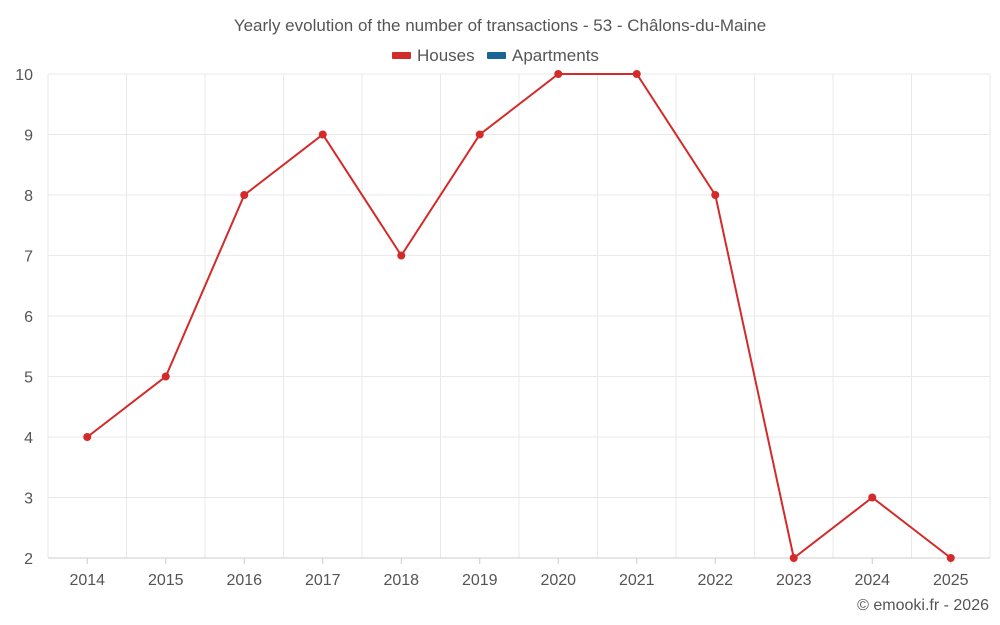 The image size is (1000, 625). What do you see at coordinates (715, 580) in the screenshot?
I see `x-tick-label-2022: 2022` at bounding box center [715, 580].